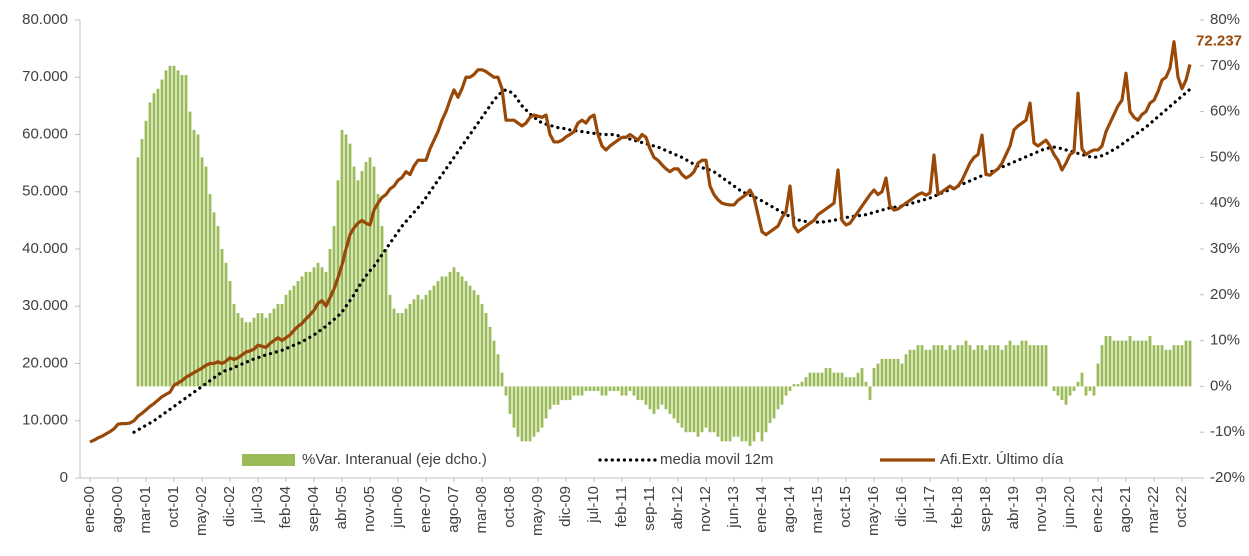 This screenshot has height=556, width=1249. What do you see at coordinates (1069, 507) in the screenshot?
I see `x-tick-label: jun-20` at bounding box center [1069, 507].